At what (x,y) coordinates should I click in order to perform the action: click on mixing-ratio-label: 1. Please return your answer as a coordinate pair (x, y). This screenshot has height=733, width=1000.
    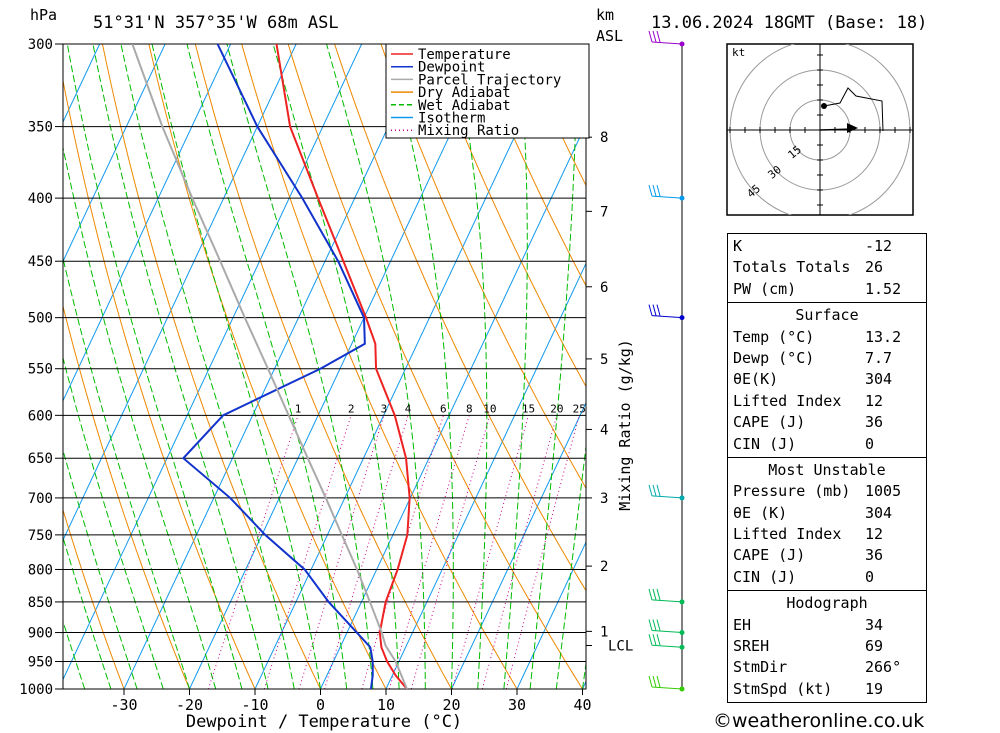
    Looking at the image, I should click on (298, 408).